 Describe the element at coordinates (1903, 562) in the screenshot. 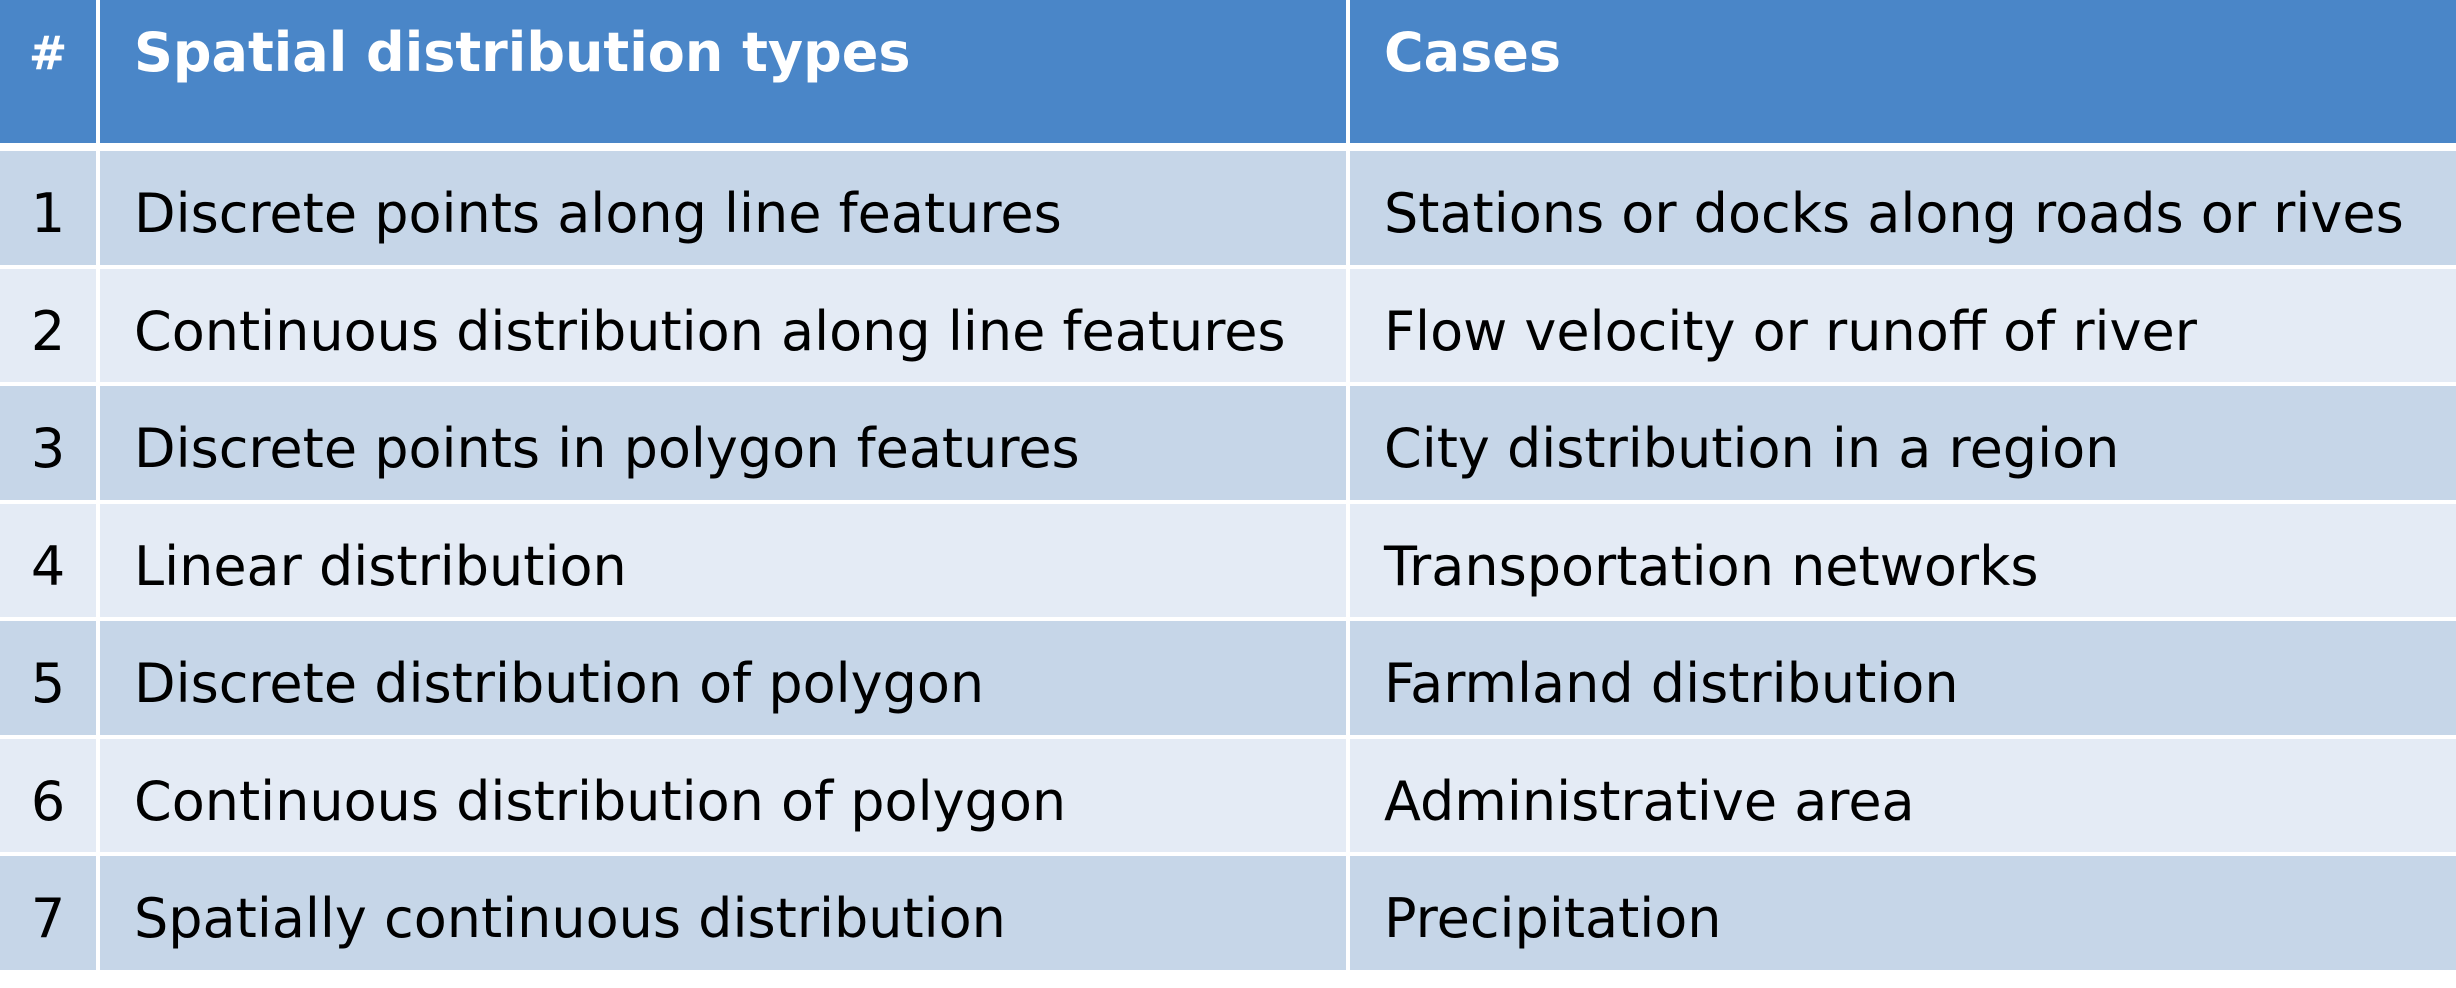

I see `row-case: Transportation networks` at that location.